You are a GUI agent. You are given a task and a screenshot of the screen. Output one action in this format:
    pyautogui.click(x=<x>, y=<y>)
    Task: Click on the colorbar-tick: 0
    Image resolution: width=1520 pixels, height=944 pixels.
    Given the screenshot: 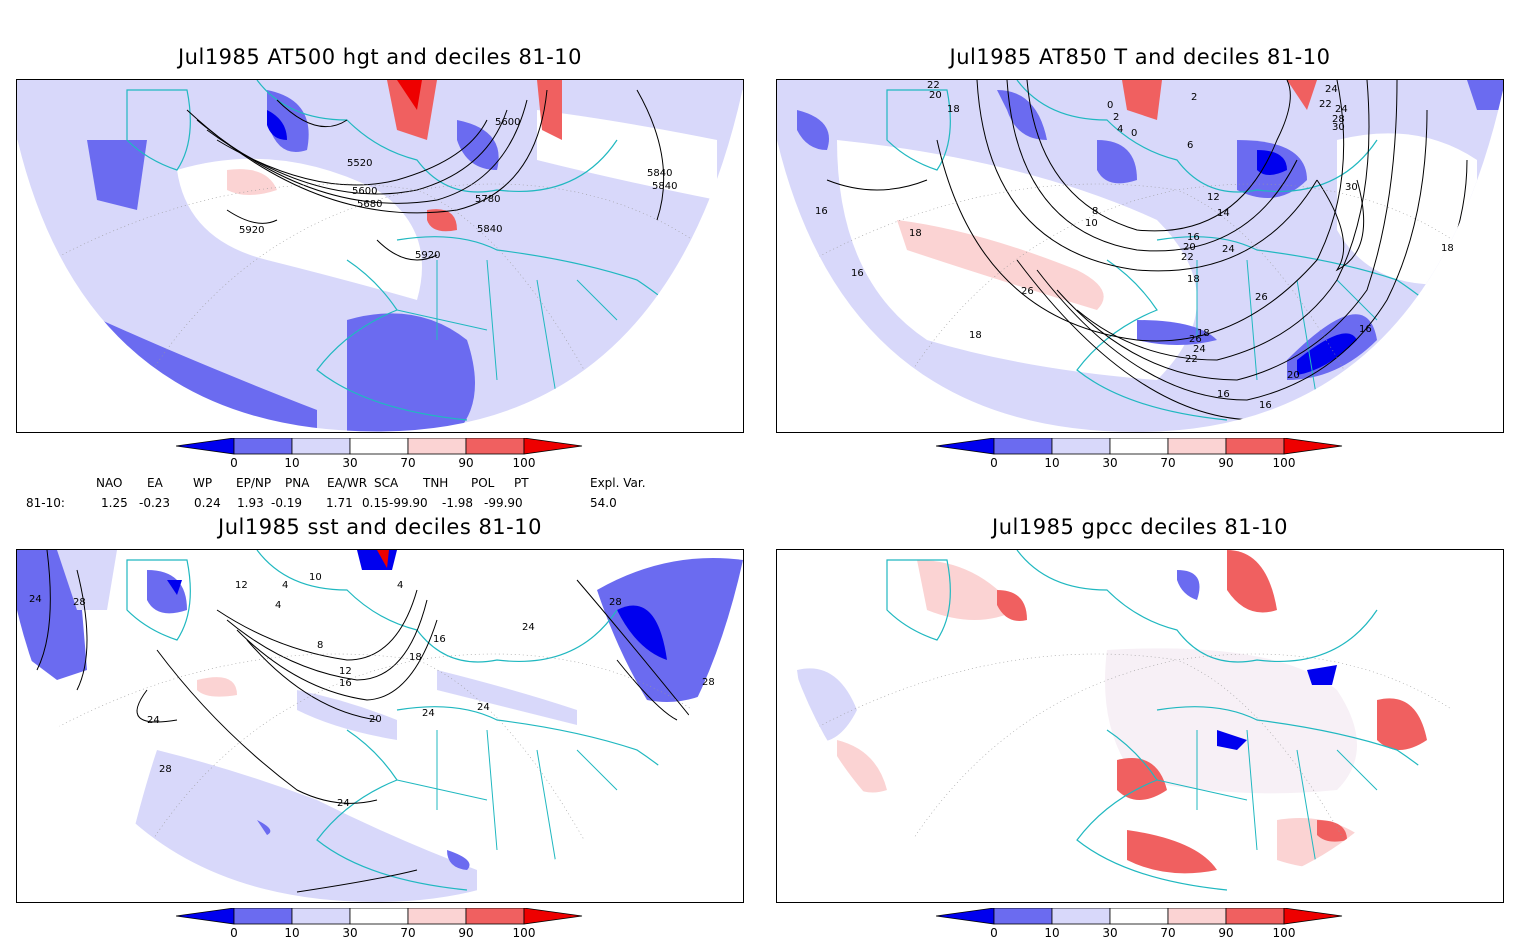 What is the action you would take?
    pyautogui.click(x=994, y=933)
    